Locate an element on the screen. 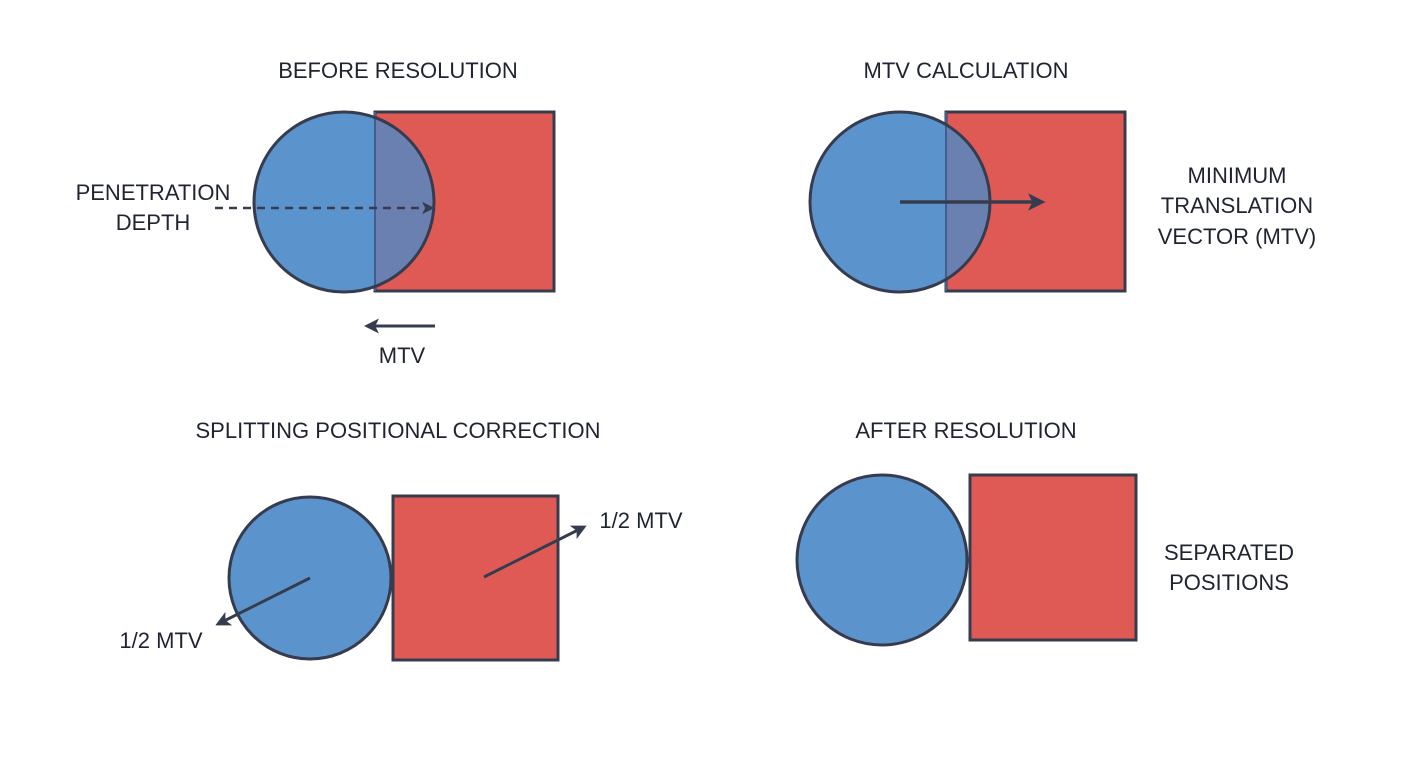 The width and height of the screenshot is (1408, 768). panel-title: AFTER RESOLUTION is located at coordinates (965, 430).